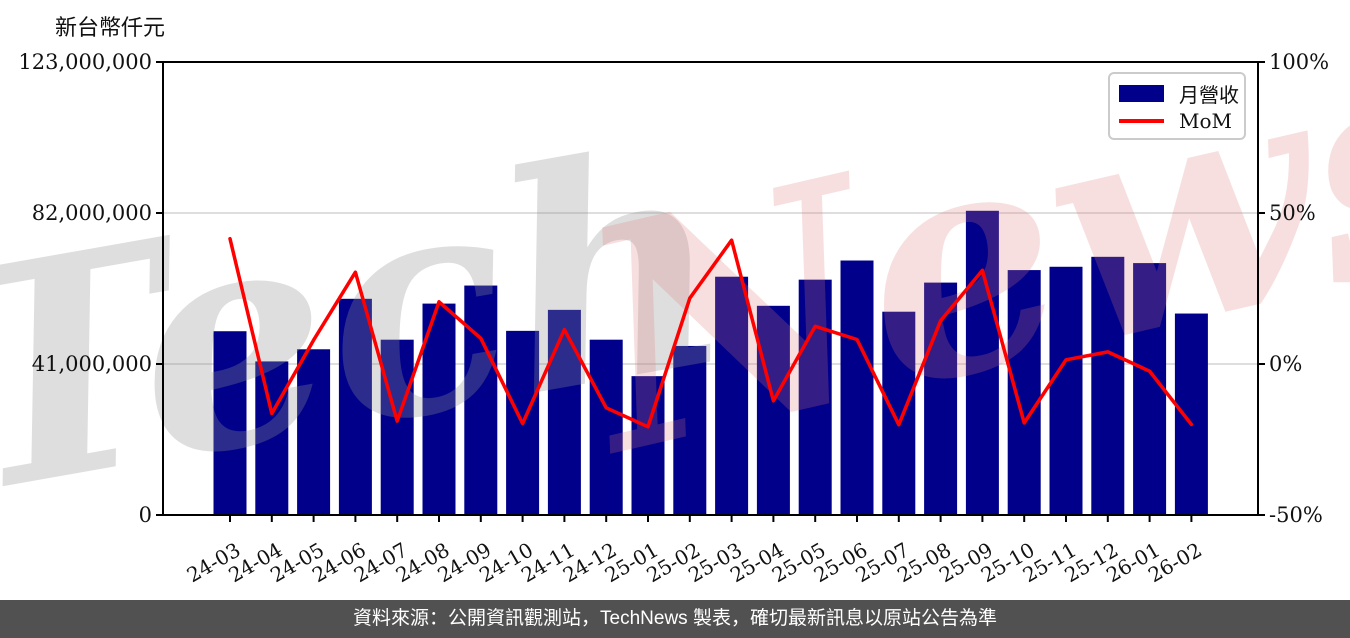 The height and width of the screenshot is (638, 1350). Describe the element at coordinates (1205, 121) in the screenshot. I see `legend-line-label: MoM` at that location.